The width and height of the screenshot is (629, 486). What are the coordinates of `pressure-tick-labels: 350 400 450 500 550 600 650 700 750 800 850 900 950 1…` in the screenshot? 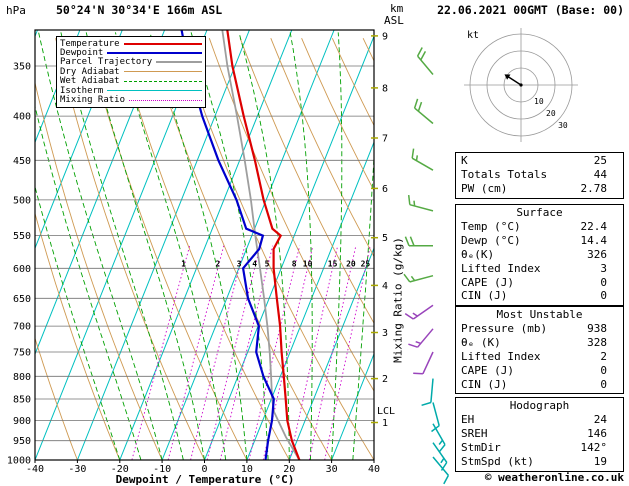 It's located at (19, 264).